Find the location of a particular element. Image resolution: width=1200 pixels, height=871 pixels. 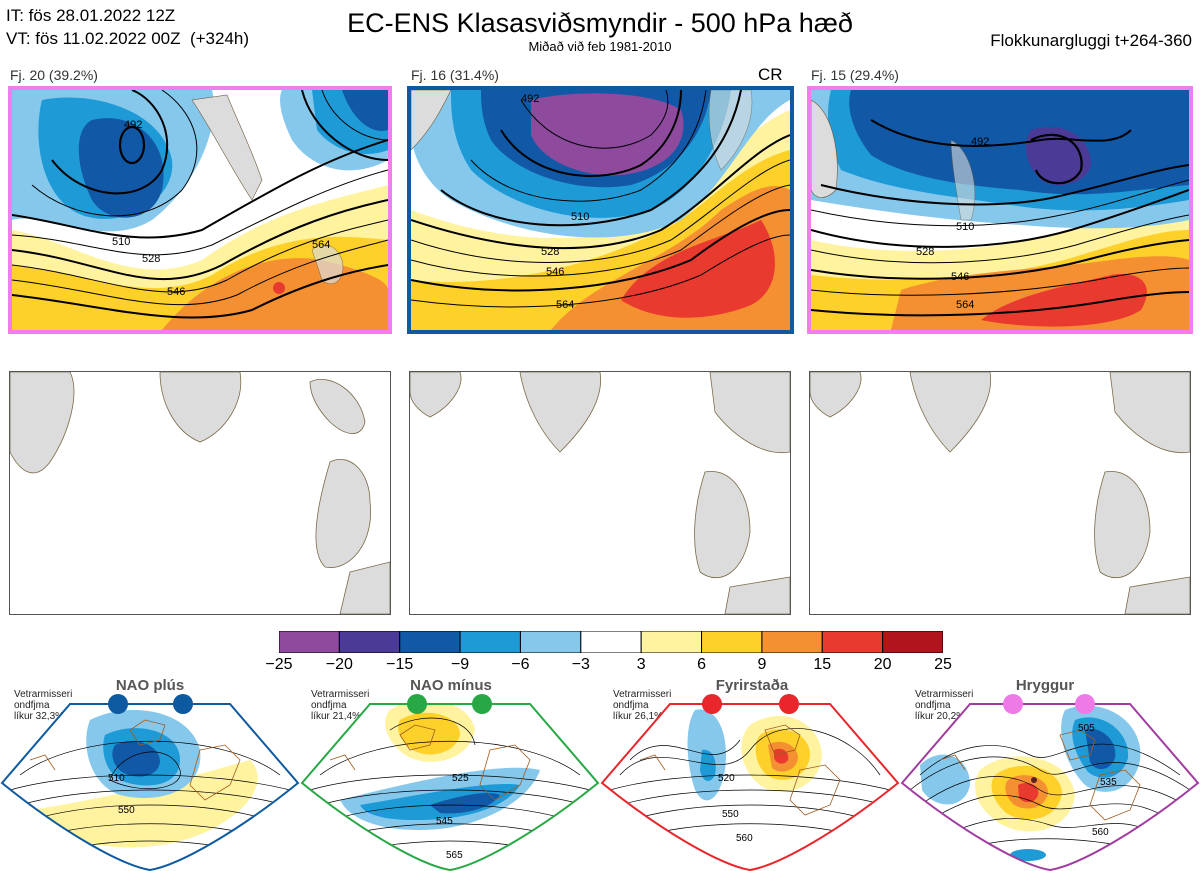

colorbar-tick-label: −3 is located at coordinates (580, 664).